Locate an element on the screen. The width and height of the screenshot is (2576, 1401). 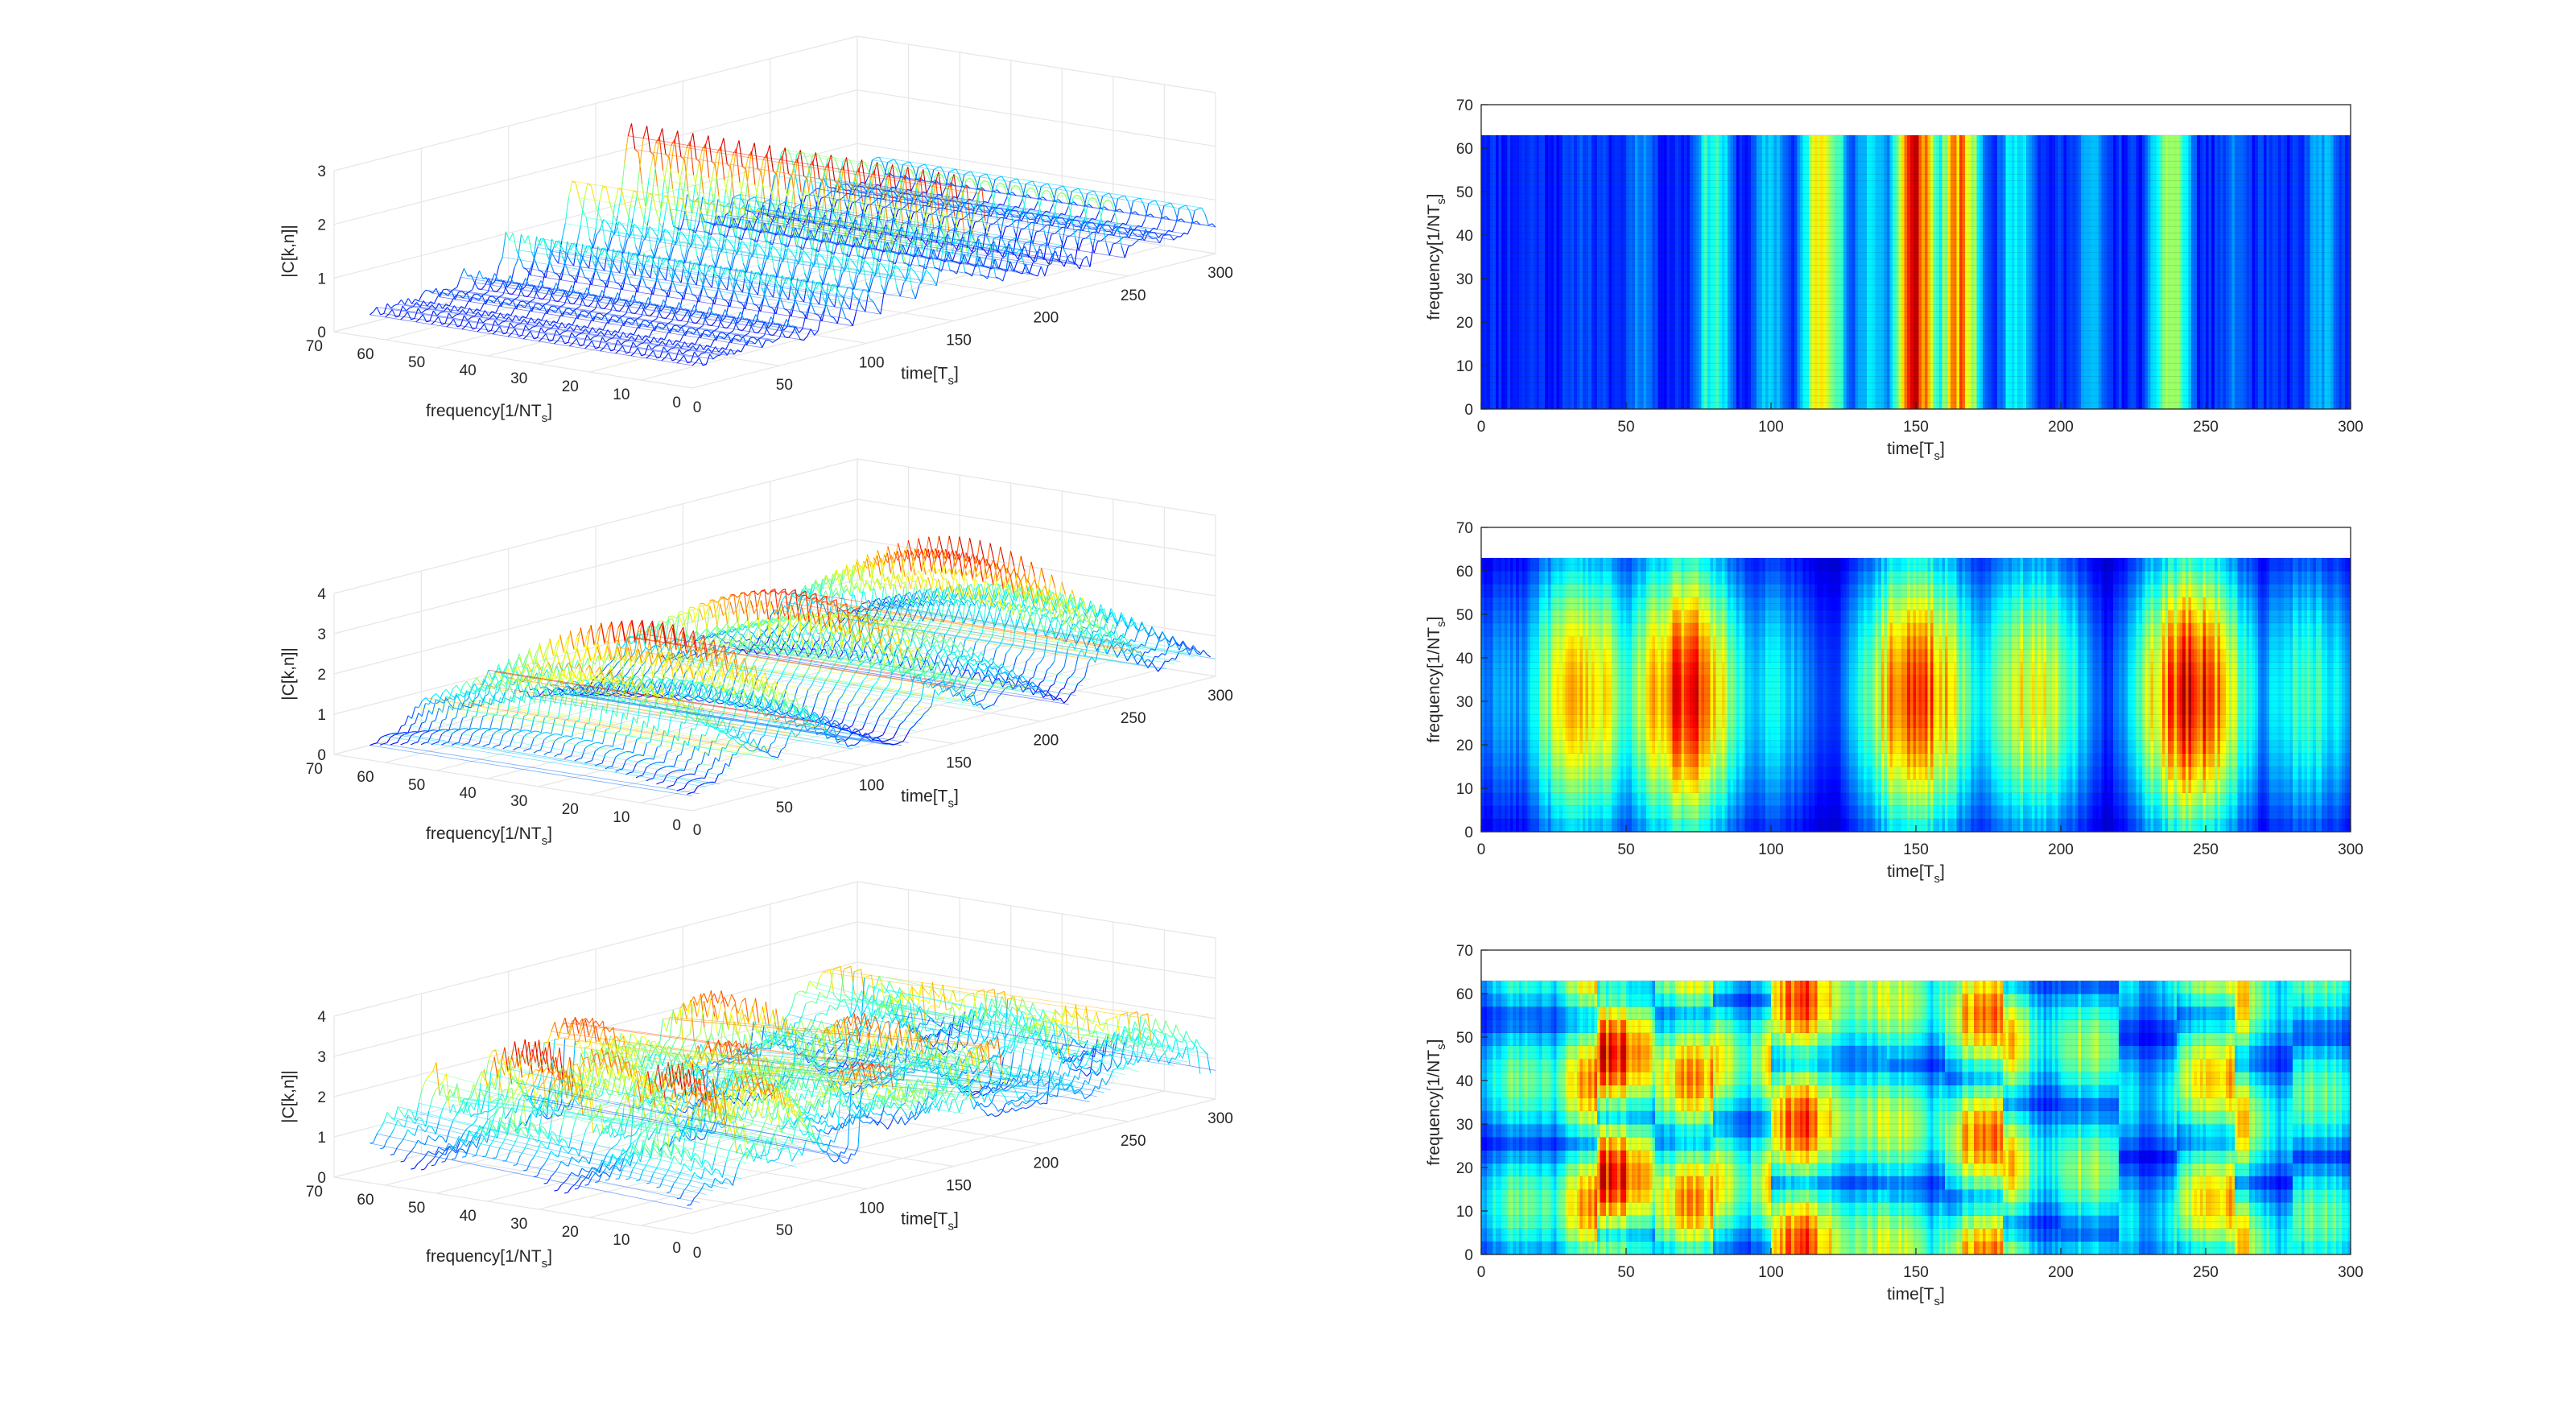
mesh-stem is located at coordinates (552, 334).